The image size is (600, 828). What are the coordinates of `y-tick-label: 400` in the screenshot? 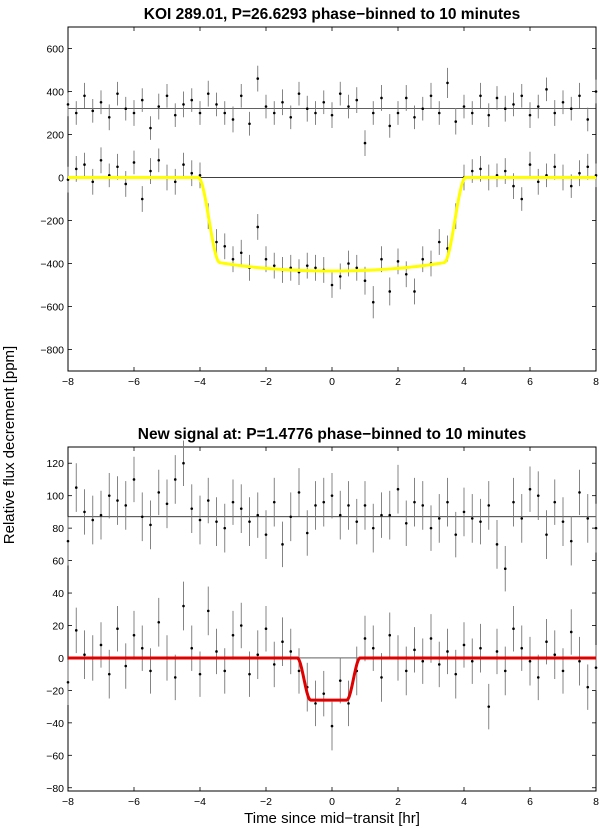 It's located at (55, 93).